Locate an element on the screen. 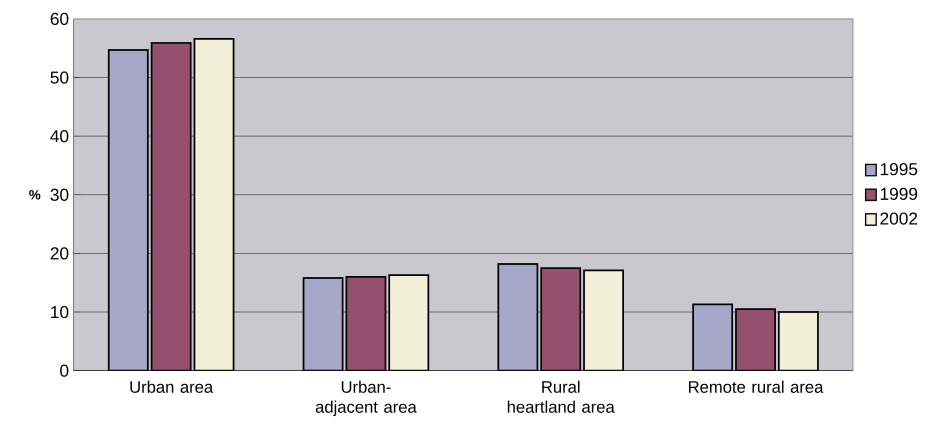 The image size is (938, 435). y-axis-title: % is located at coordinates (34, 195).